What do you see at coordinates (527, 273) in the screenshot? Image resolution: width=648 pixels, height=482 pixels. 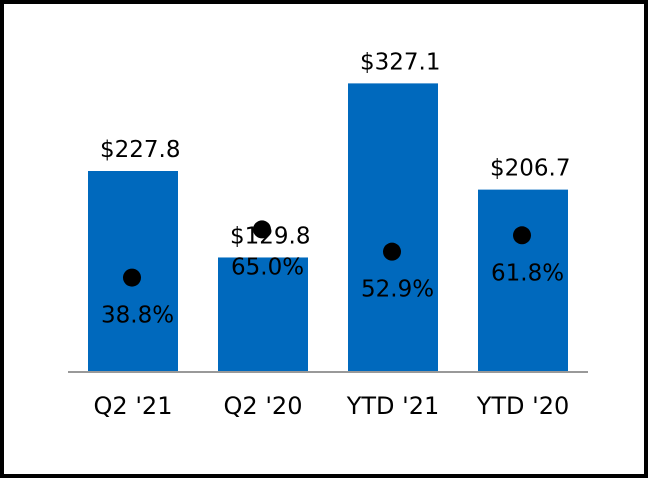 I see `percent-label-3: 61.8%` at bounding box center [527, 273].